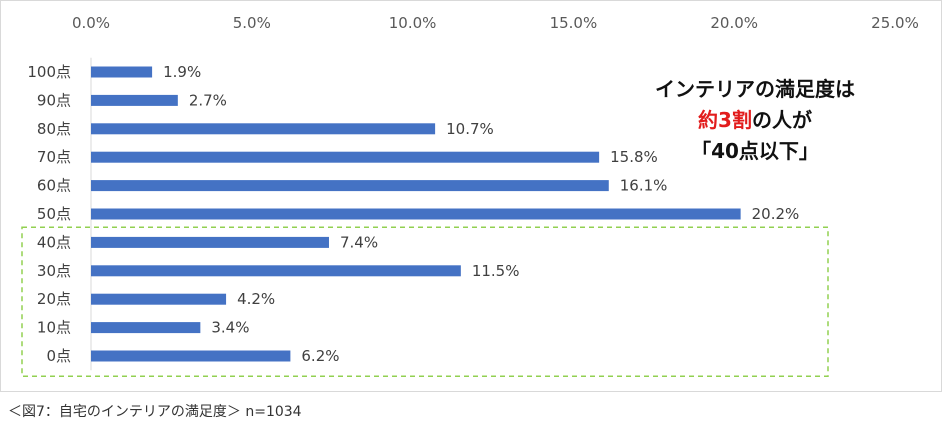  Describe the element at coordinates (54, 328) in the screenshot. I see `category-label: 10点` at that location.